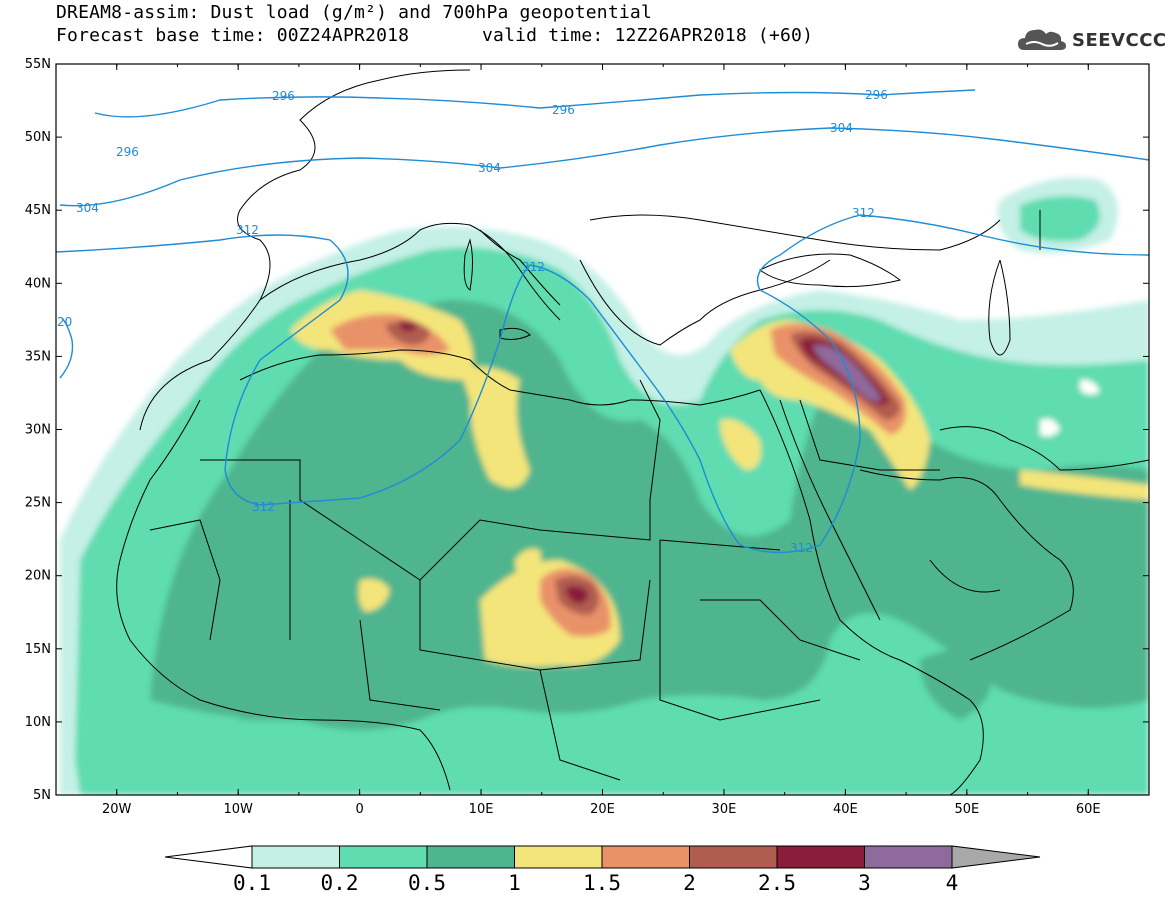 The image size is (1165, 907). Describe the element at coordinates (42, 795) in the screenshot. I see `lat-label: 5N` at that location.